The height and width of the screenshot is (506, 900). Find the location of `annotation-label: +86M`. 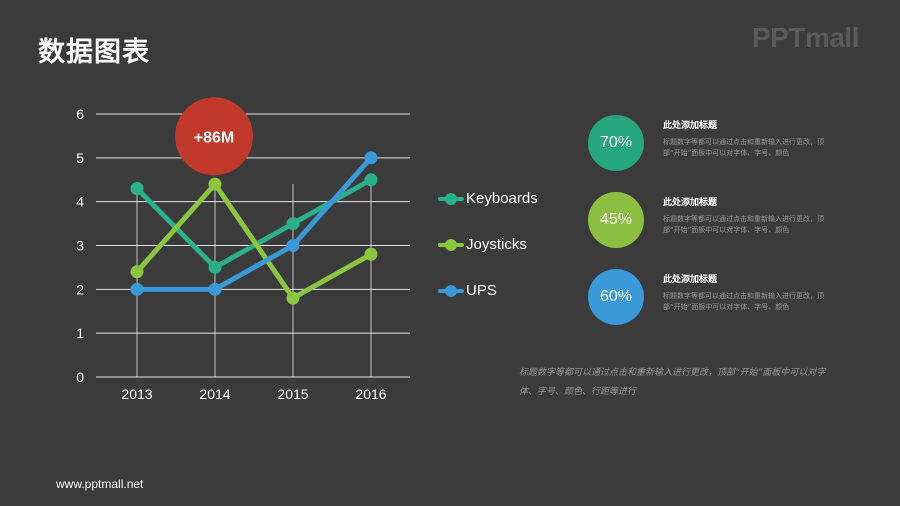

annotation-label: +86M is located at coordinates (214, 137).